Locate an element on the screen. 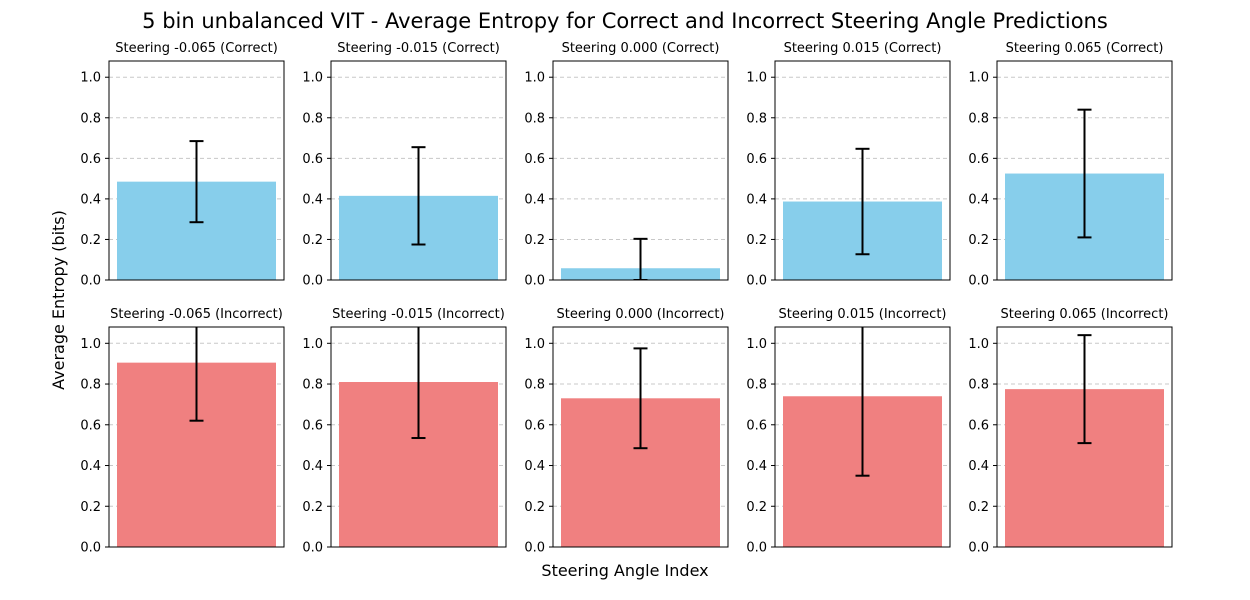  panel-title: Steering 0.065 (Incorrect) is located at coordinates (1084, 314).